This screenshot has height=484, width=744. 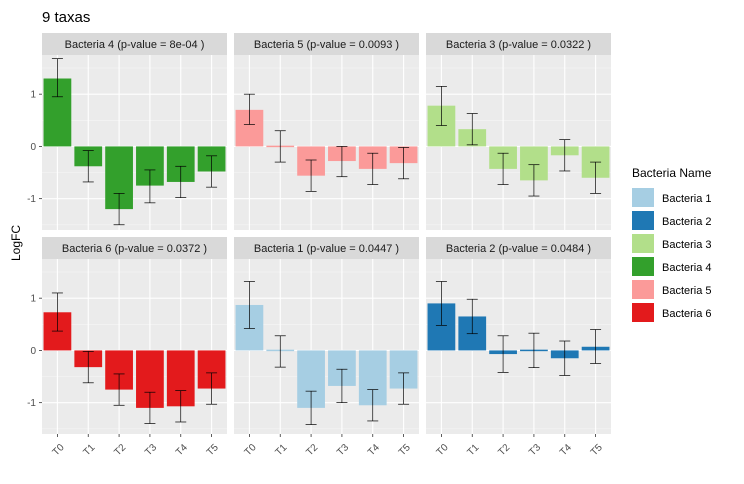 I want to click on y-axis-label: LogFC, so click(x=16, y=243).